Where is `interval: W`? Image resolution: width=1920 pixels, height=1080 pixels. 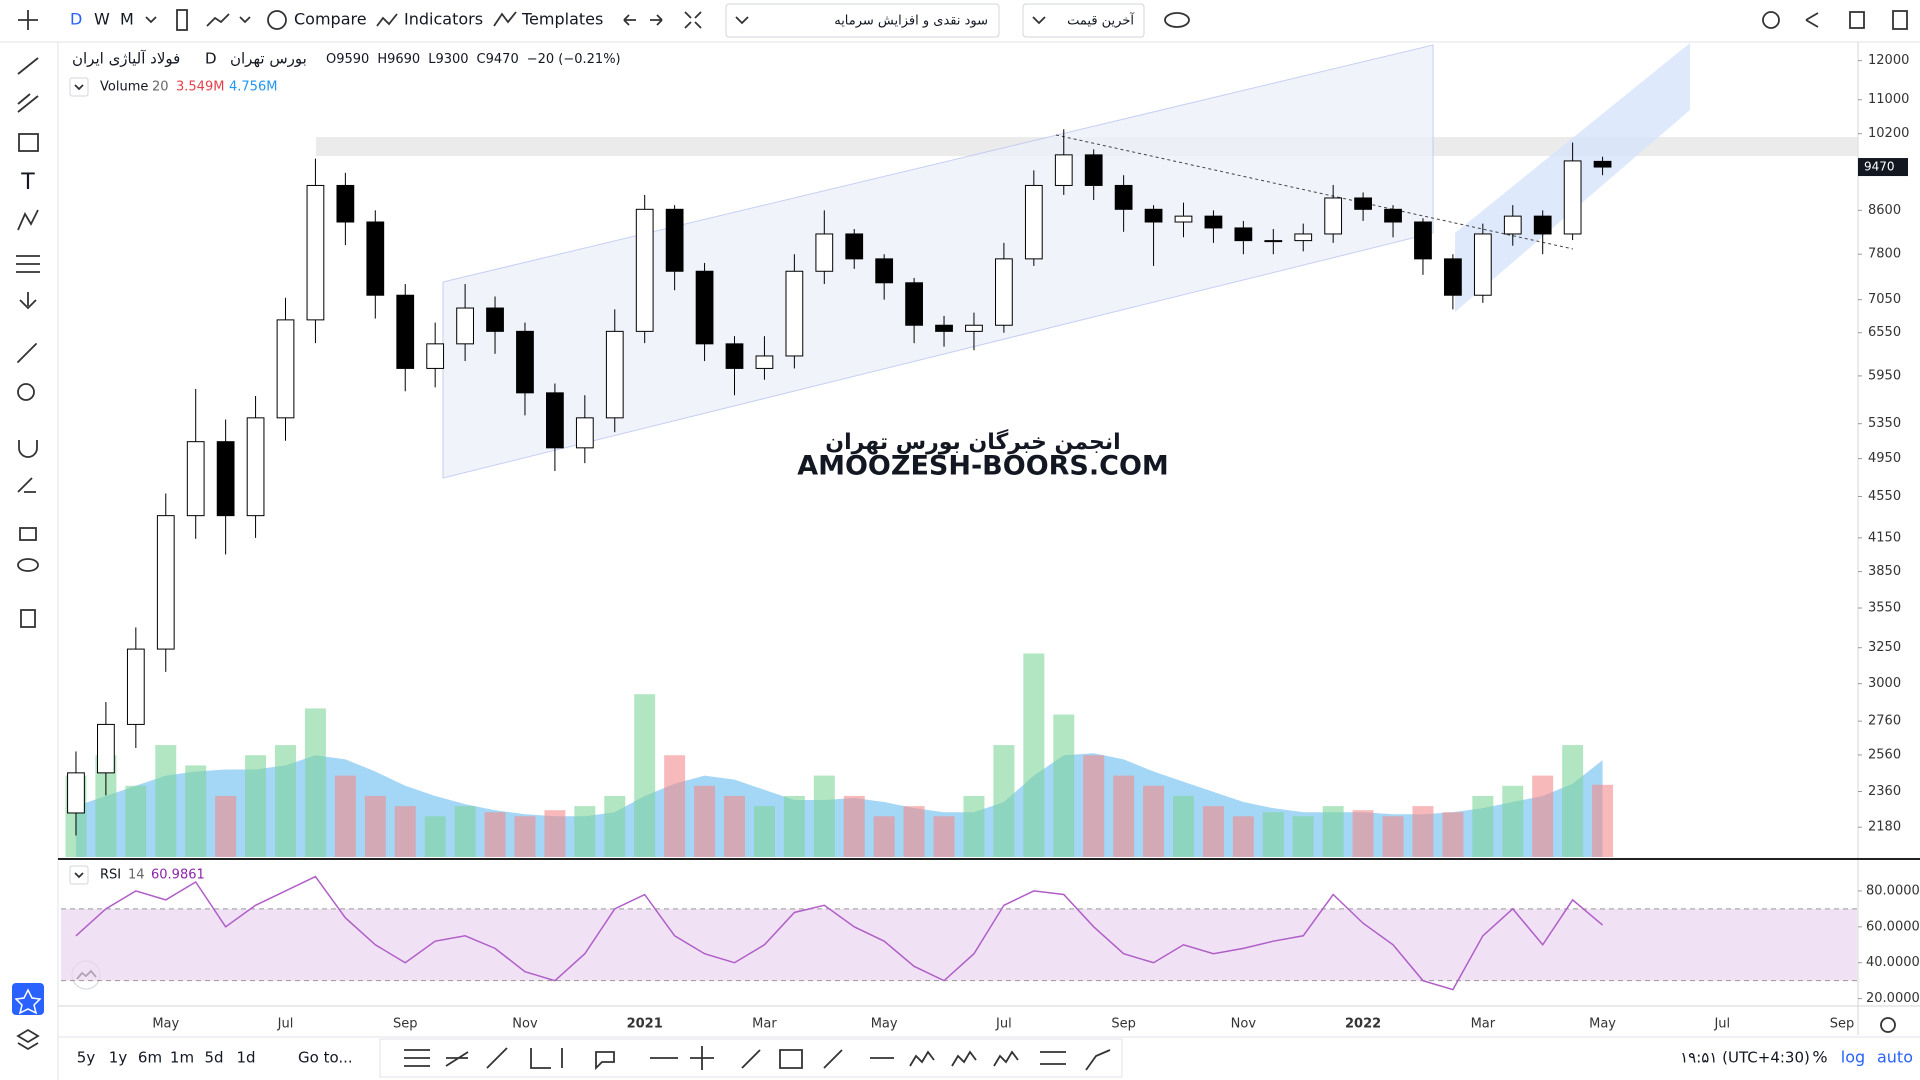
interval: W is located at coordinates (102, 19).